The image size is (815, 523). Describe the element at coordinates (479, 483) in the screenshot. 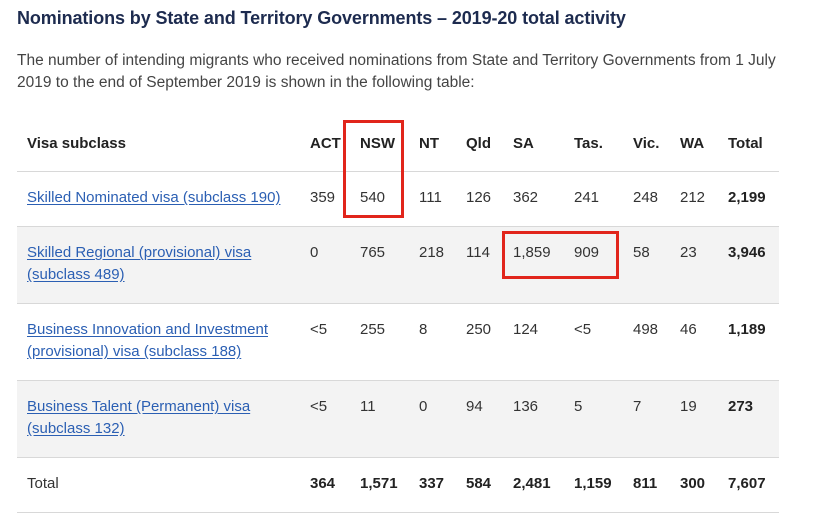

I see `total-cell: 584` at that location.